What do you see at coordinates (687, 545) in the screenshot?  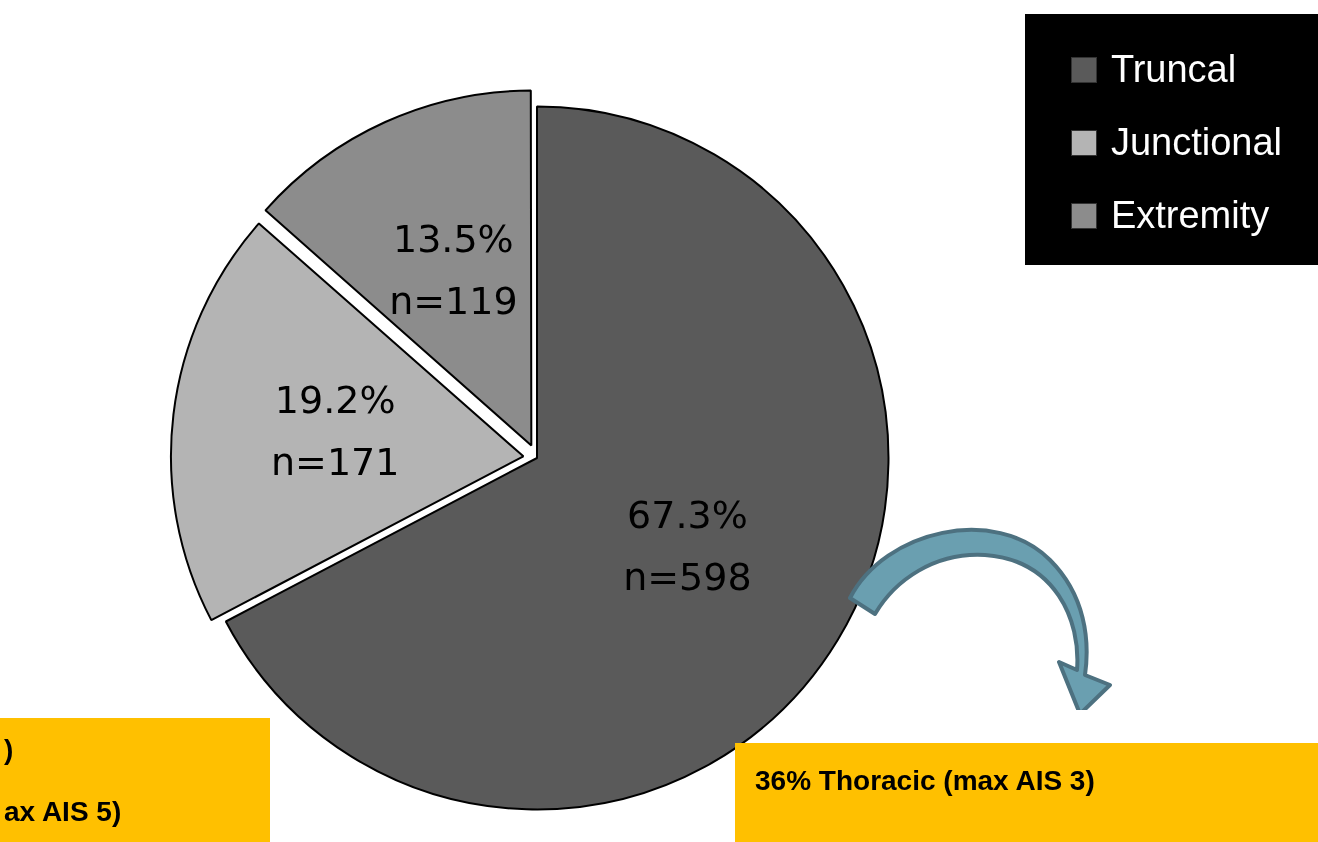 I see `data-label: 67.3% n=598` at bounding box center [687, 545].